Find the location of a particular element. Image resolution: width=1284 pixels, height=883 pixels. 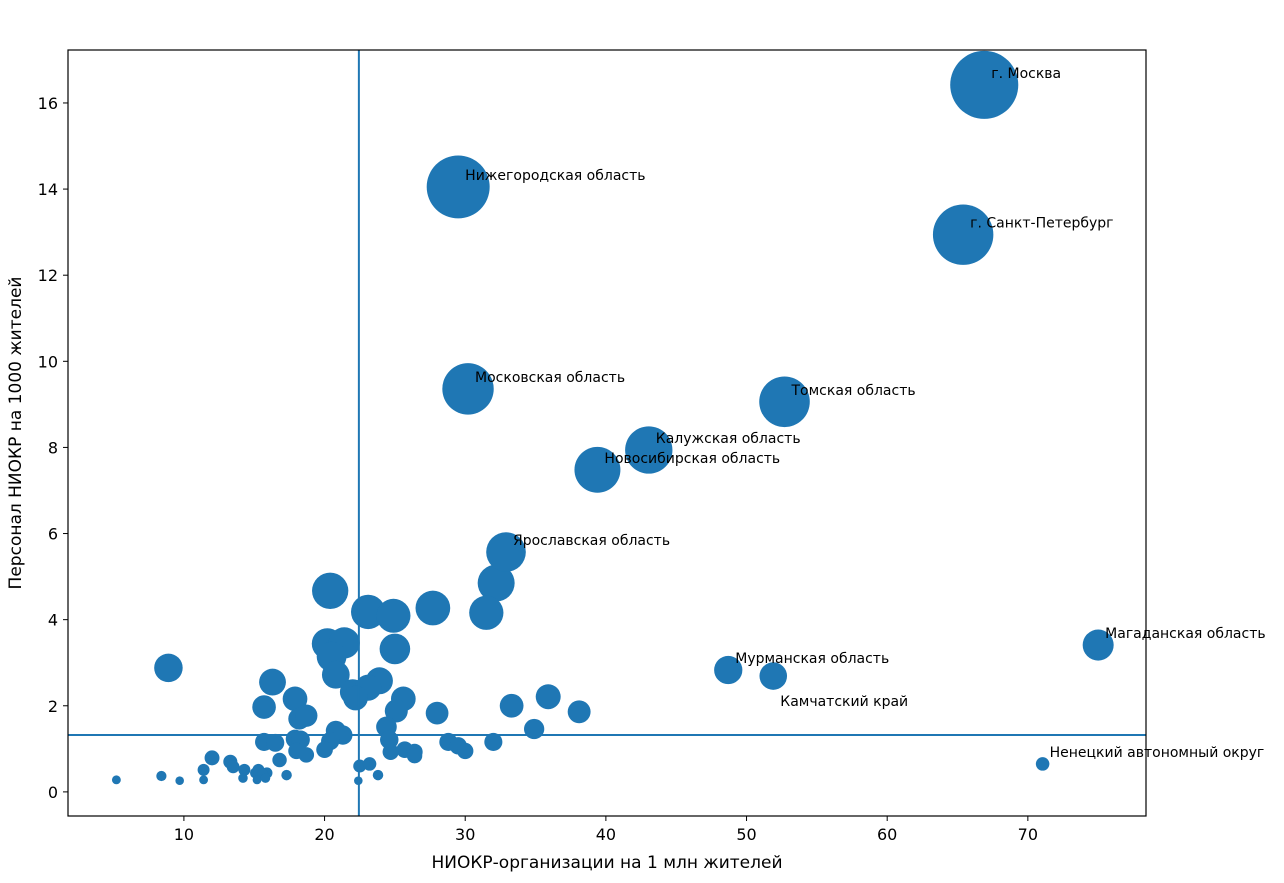

y-tick-label: 8 is located at coordinates (53, 447).